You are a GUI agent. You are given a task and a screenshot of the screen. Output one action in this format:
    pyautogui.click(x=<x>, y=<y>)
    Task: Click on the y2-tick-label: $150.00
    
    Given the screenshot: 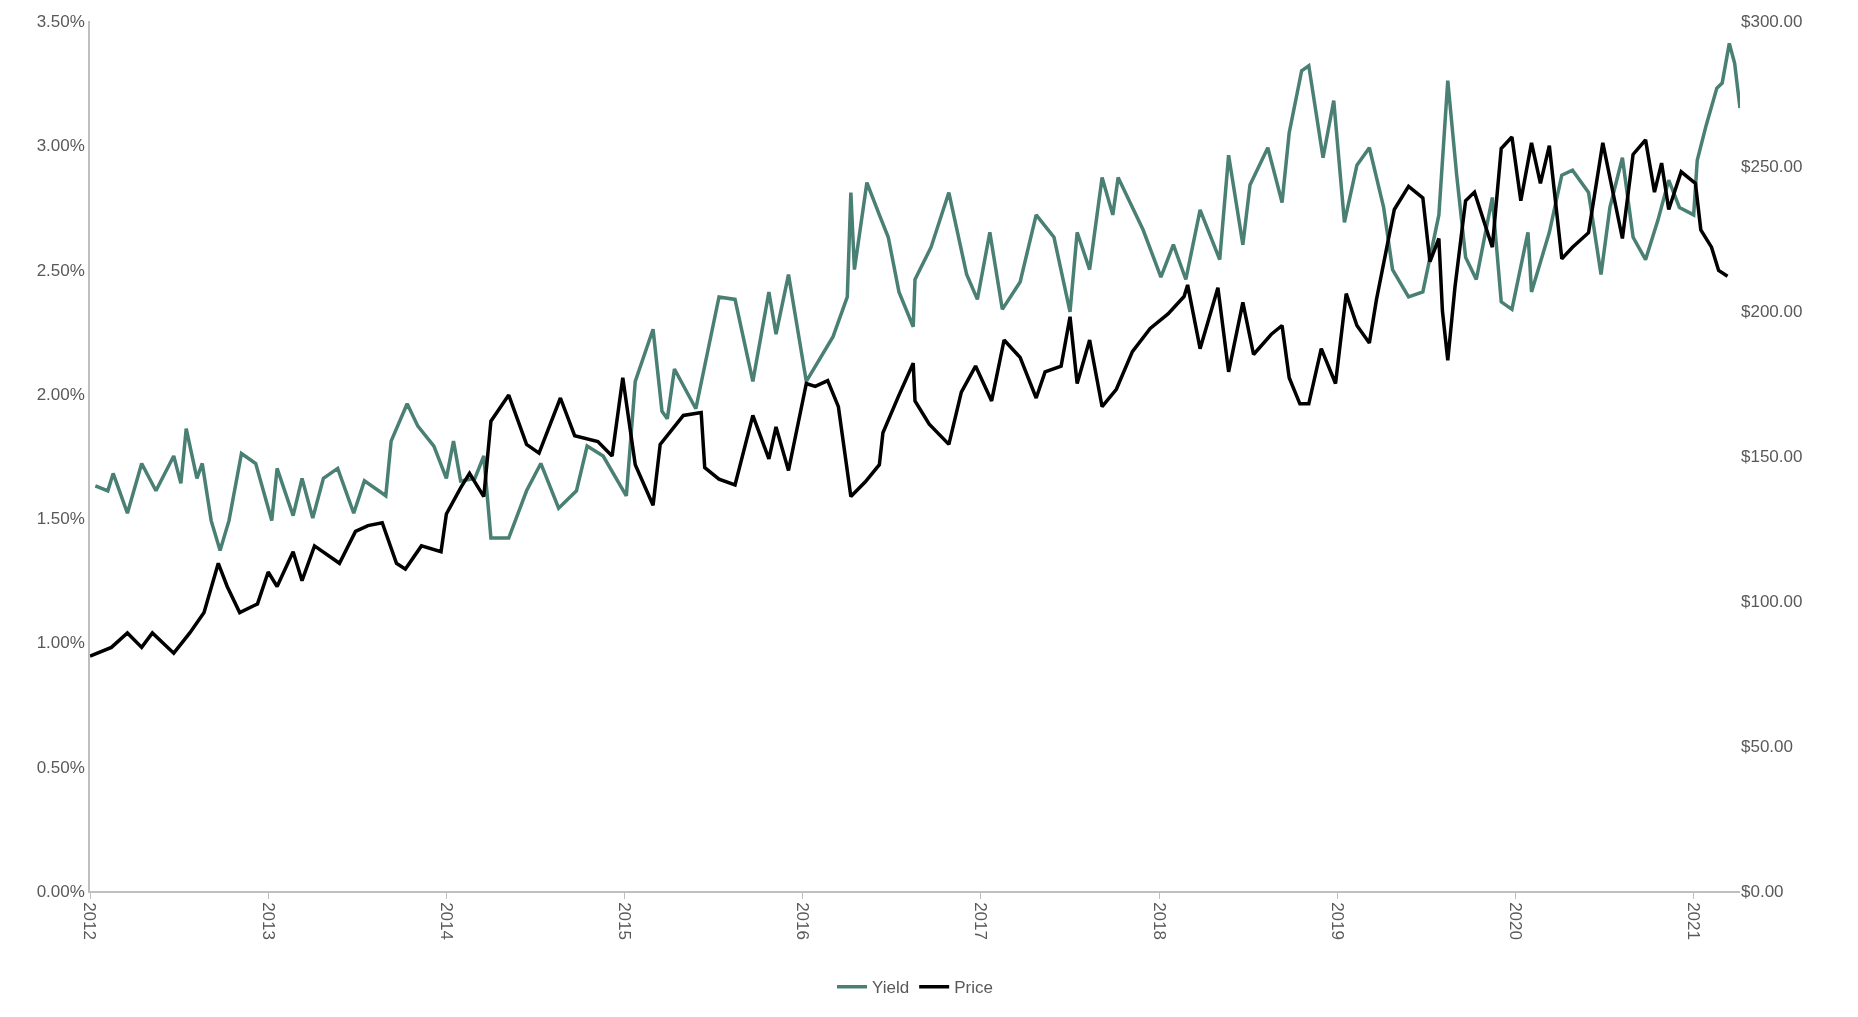 What is the action you would take?
    pyautogui.click(x=1772, y=456)
    